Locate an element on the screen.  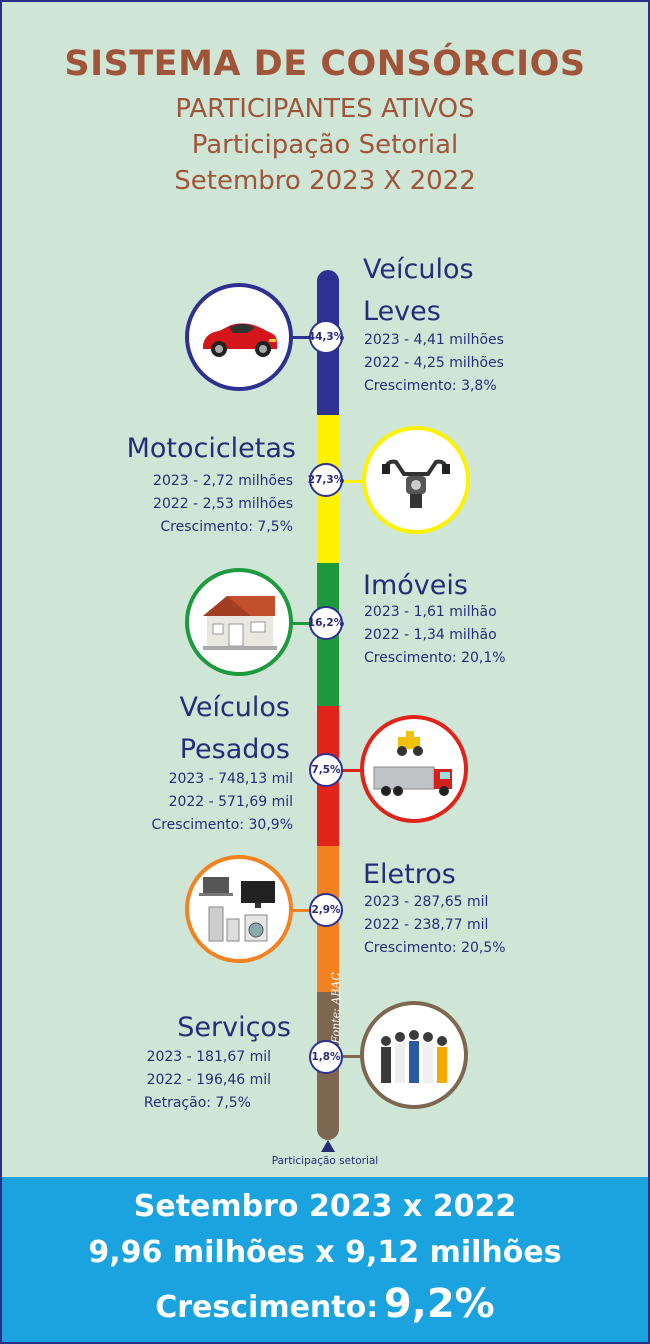
subtitle-period: Setembro 2023 X 2022 is located at coordinates (325, 181).